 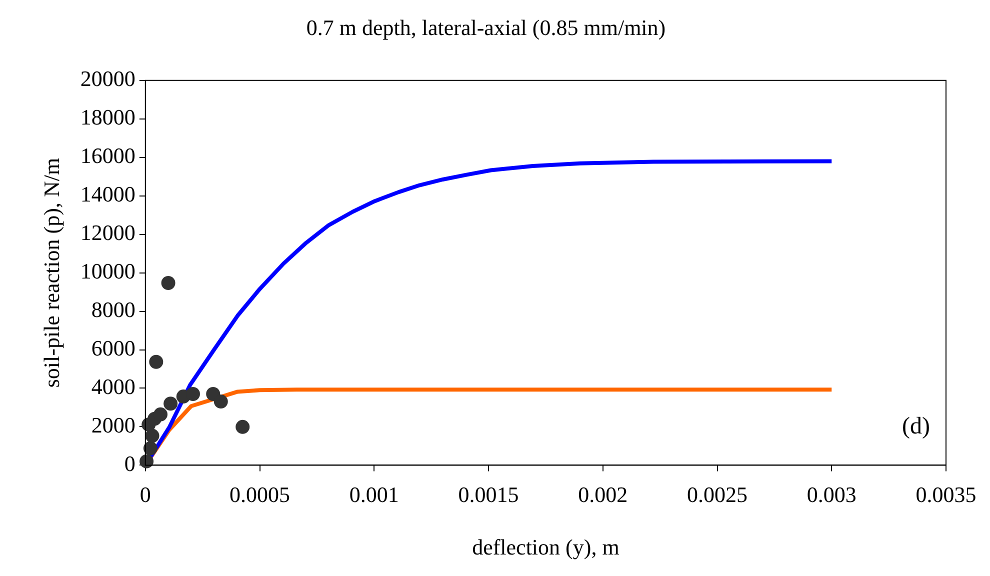 I want to click on x-tick-label: 0.0035, so click(x=946, y=495).